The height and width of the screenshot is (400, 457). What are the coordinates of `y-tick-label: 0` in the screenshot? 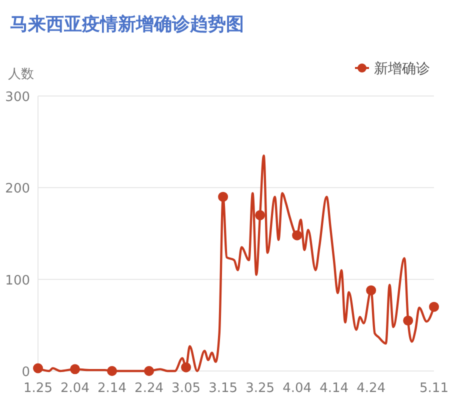 It's located at (26, 372).